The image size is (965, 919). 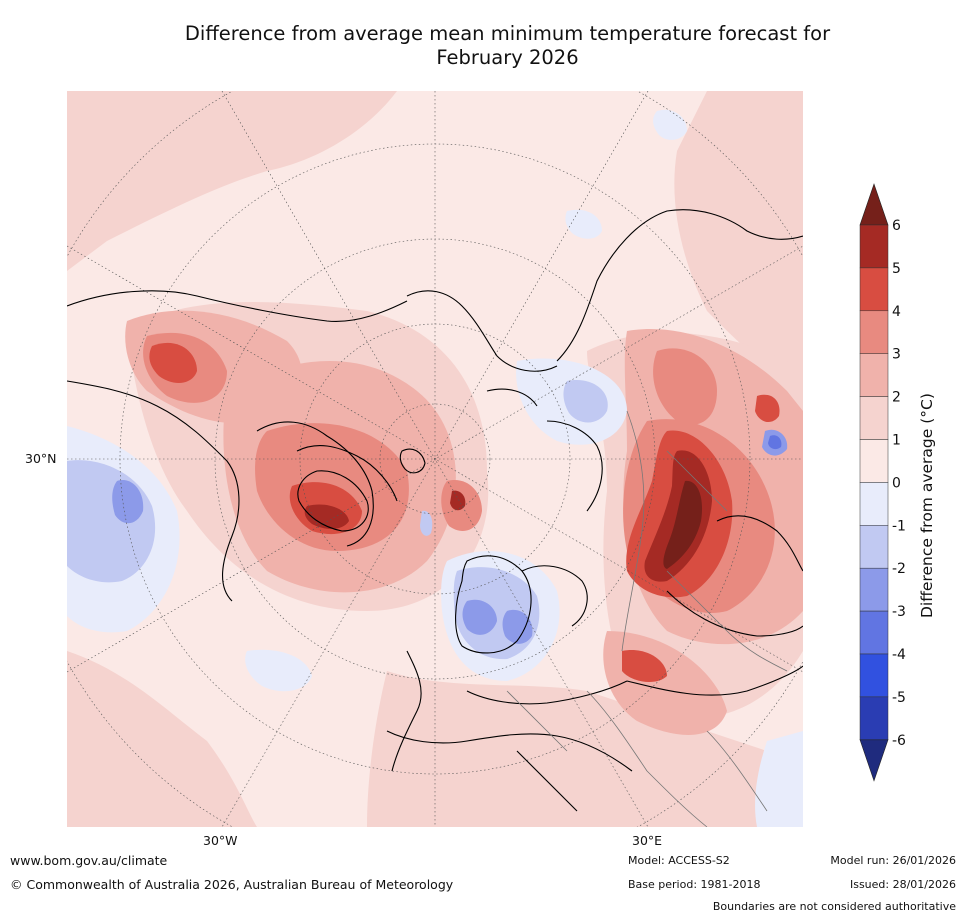 What do you see at coordinates (647, 618) in the screenshot?
I see `country-borders` at bounding box center [647, 618].